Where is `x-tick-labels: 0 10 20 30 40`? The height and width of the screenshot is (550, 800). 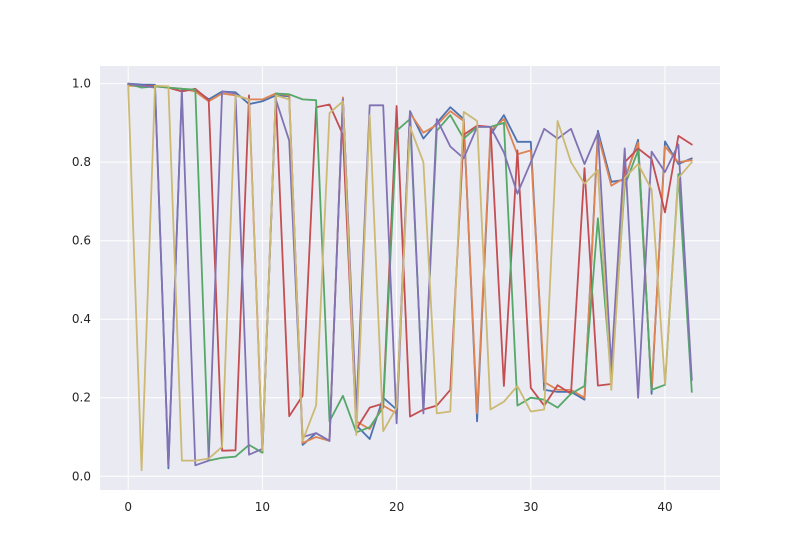 x-tick-labels: 0 10 20 30 40 is located at coordinates (398, 507).